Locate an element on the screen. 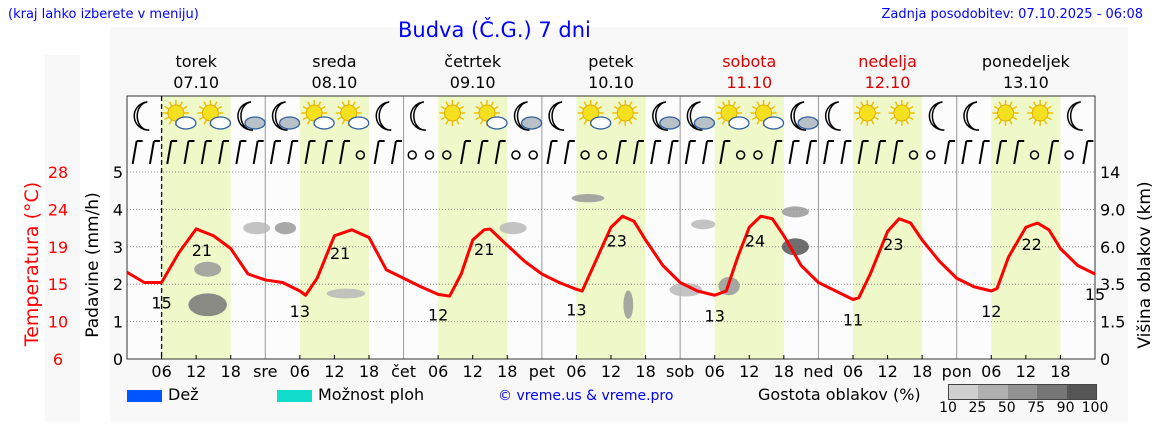 Image resolution: width=1152 pixels, height=443 pixels. density-scale is located at coordinates (1022, 392).